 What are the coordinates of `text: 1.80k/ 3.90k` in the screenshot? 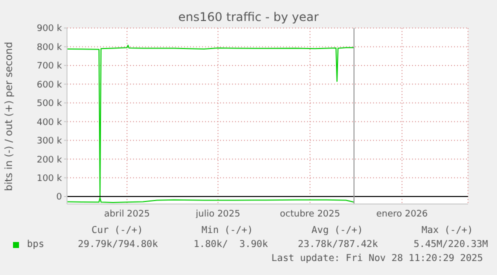 It's located at (231, 244).